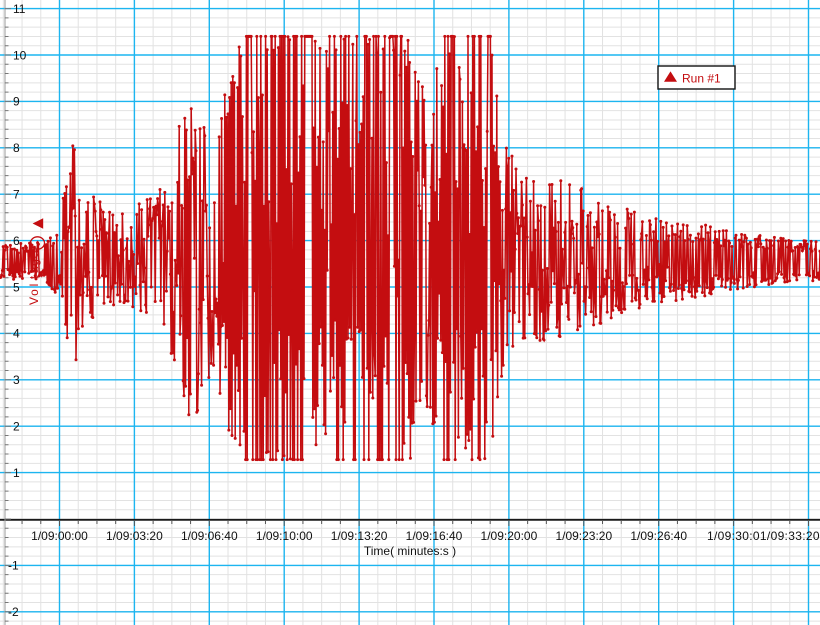 The height and width of the screenshot is (625, 820). I want to click on svg-text: 5, so click(16, 287).